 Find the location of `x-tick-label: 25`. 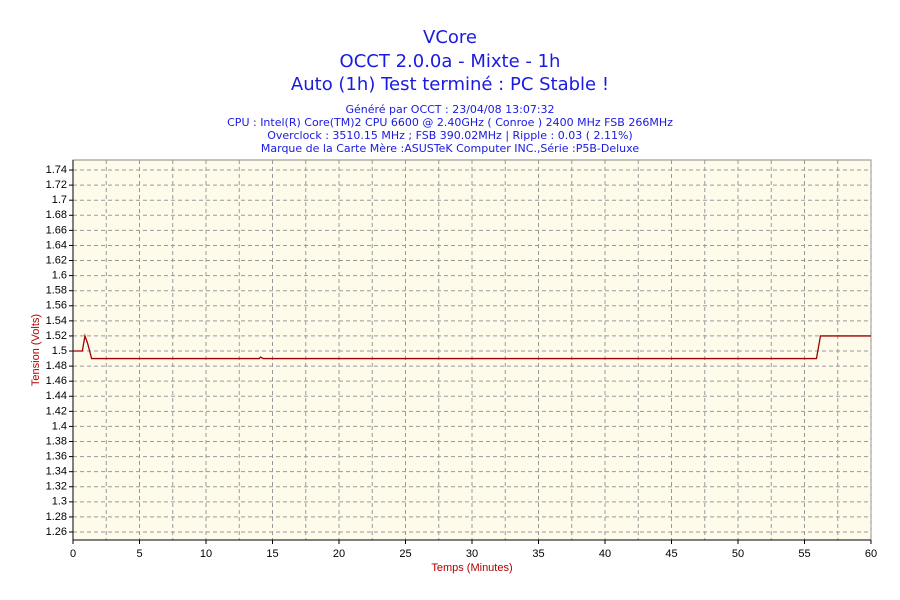

x-tick-label: 25 is located at coordinates (405, 554).